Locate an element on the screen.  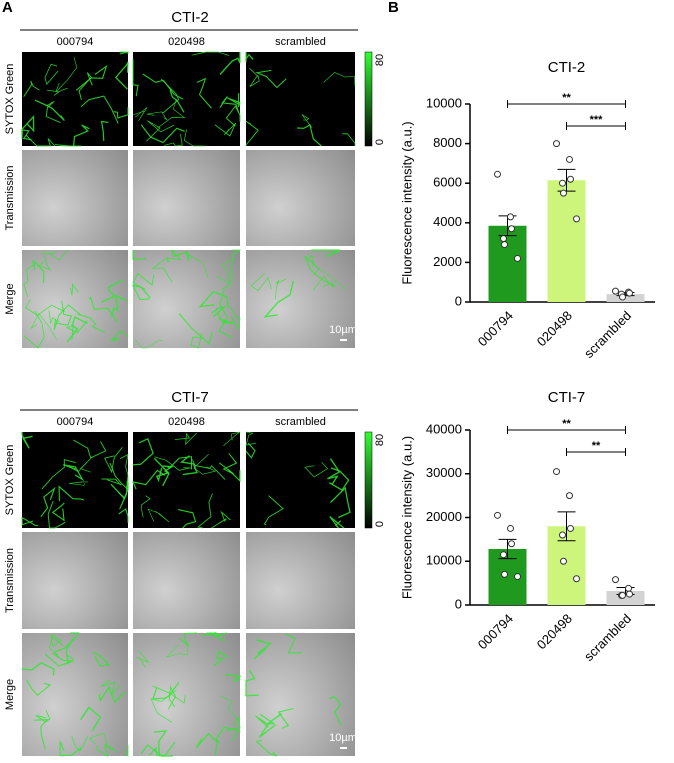
y-tick-label: 0 is located at coordinates (458, 300).